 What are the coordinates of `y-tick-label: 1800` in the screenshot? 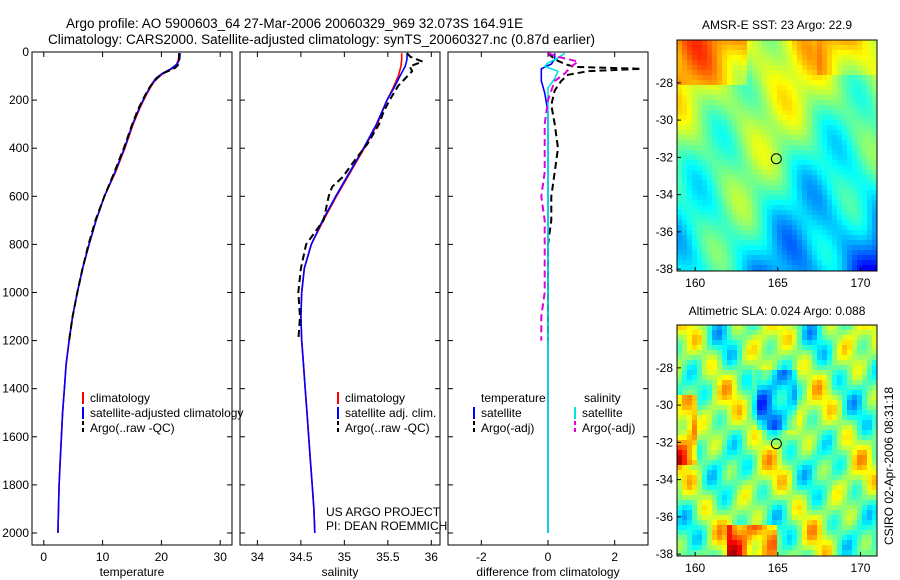 It's located at (15, 485).